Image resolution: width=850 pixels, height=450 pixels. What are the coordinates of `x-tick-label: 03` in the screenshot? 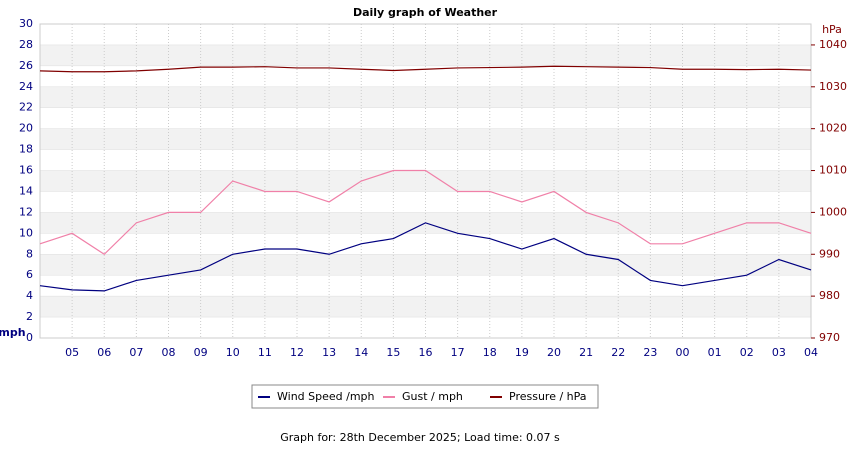 It's located at (779, 352).